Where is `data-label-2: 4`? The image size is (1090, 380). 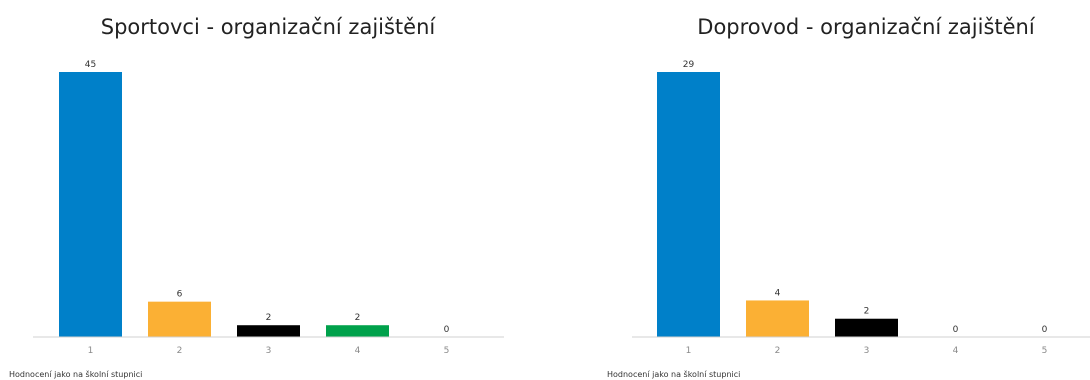 data-label-2: 4 is located at coordinates (778, 293).